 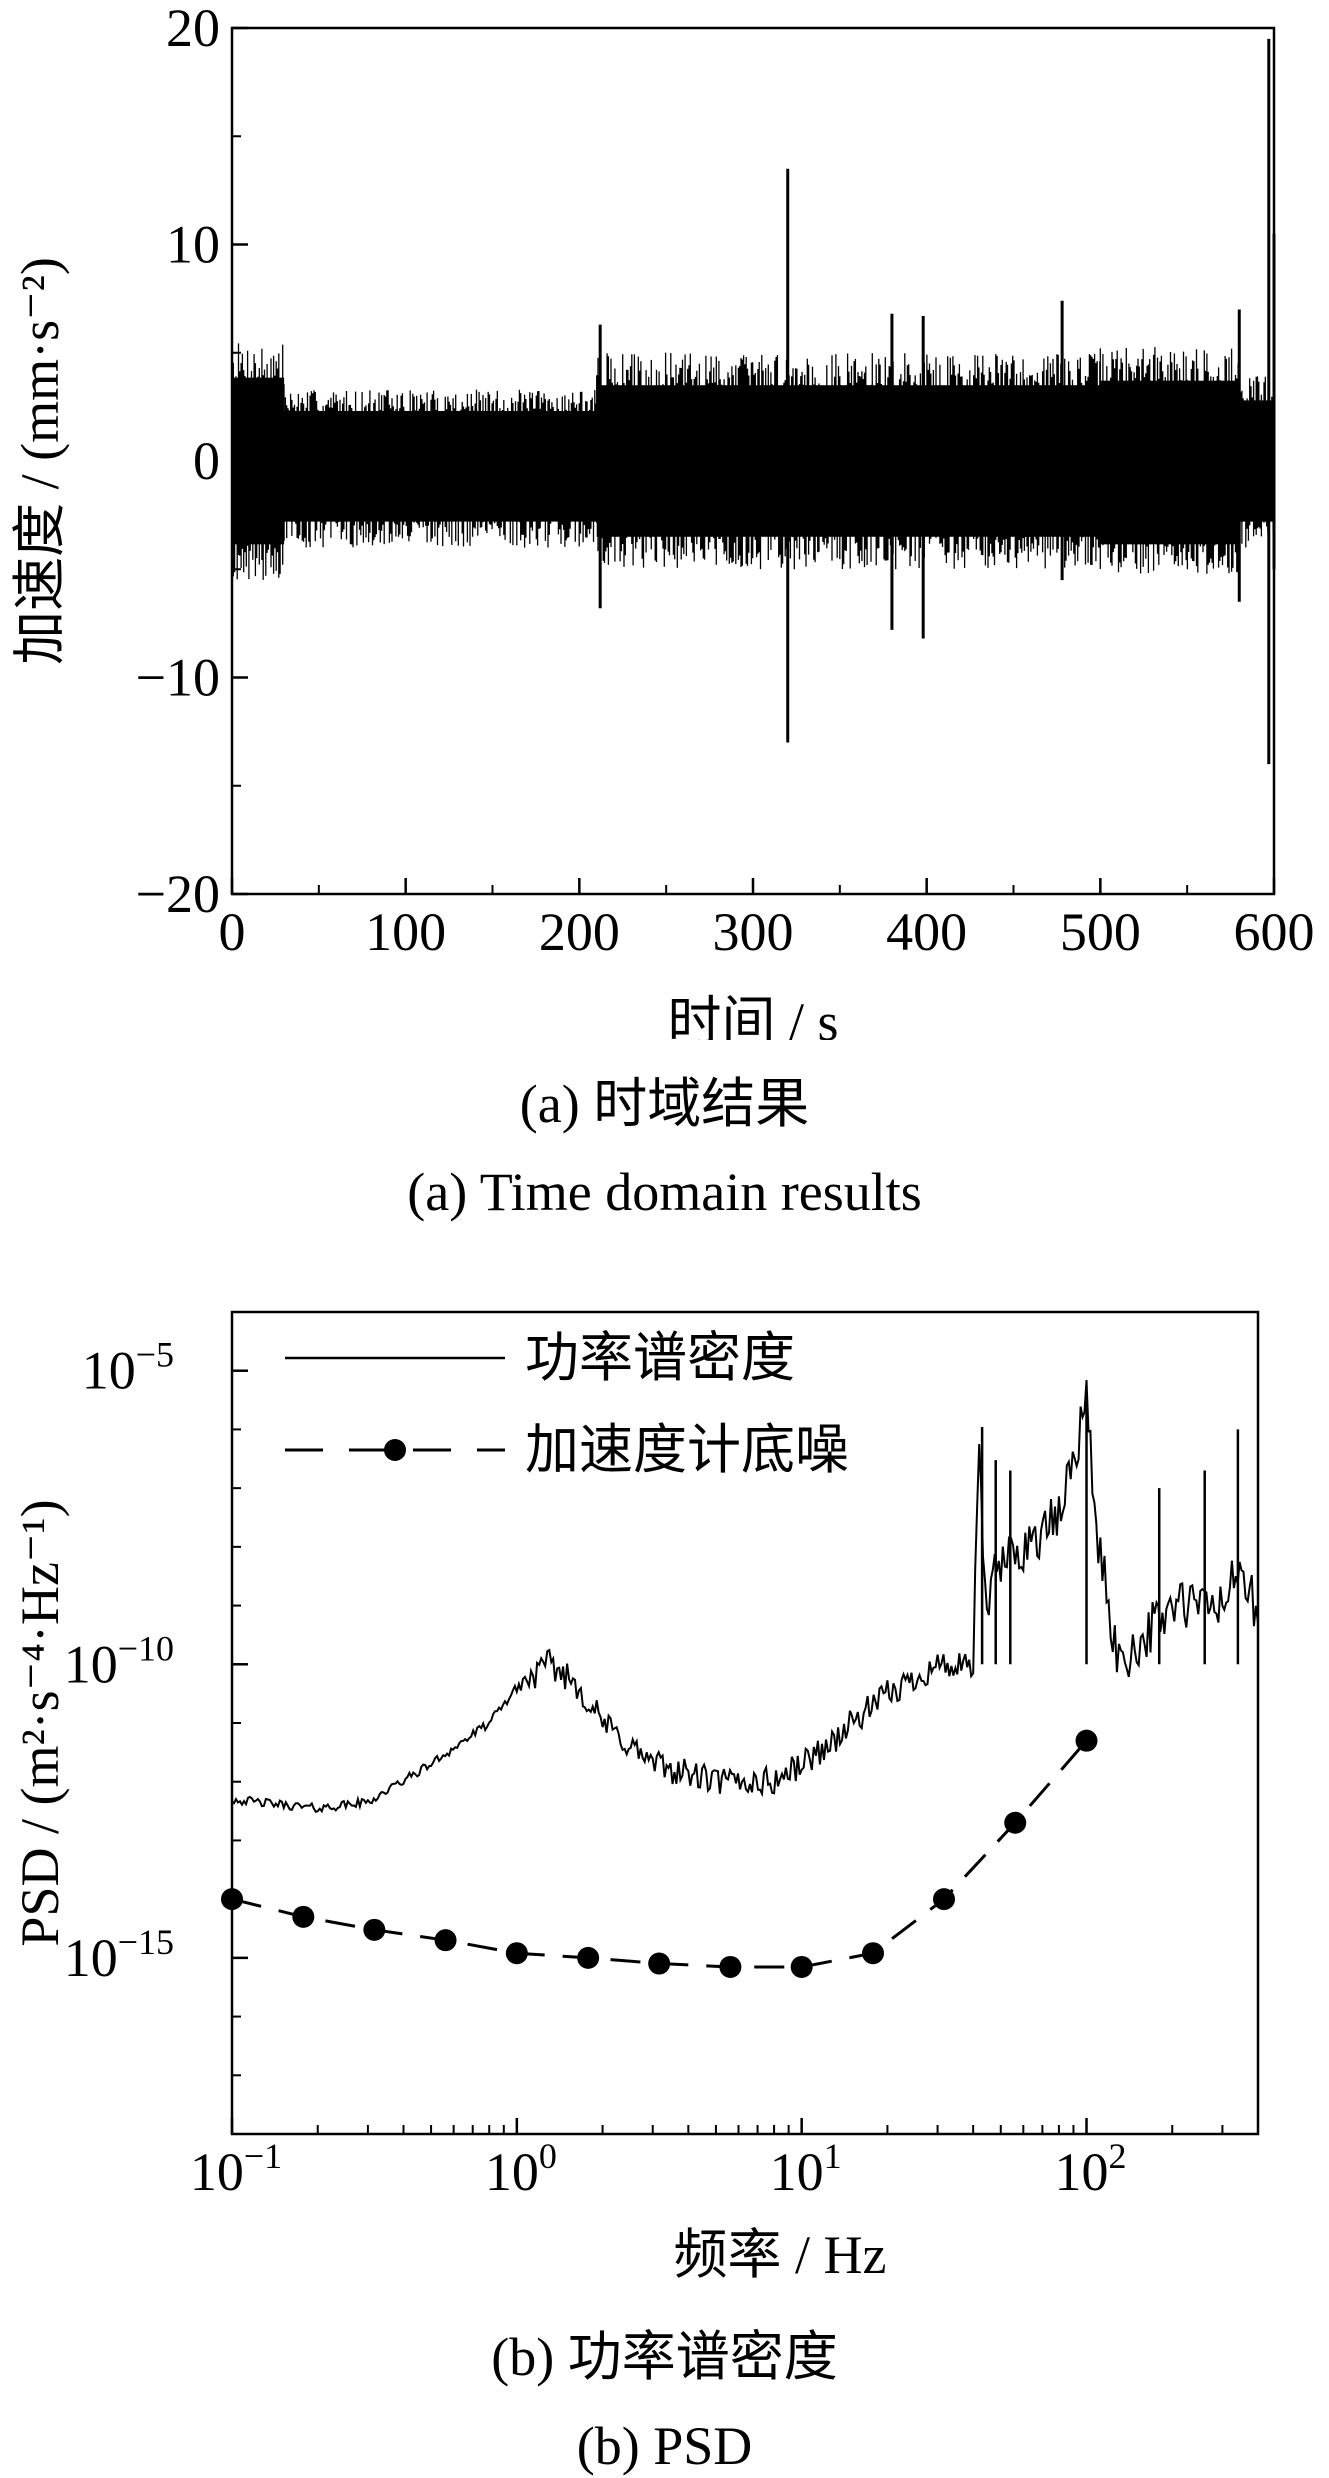 I want to click on time-x-tick-label: 600, so click(x=1274, y=932).